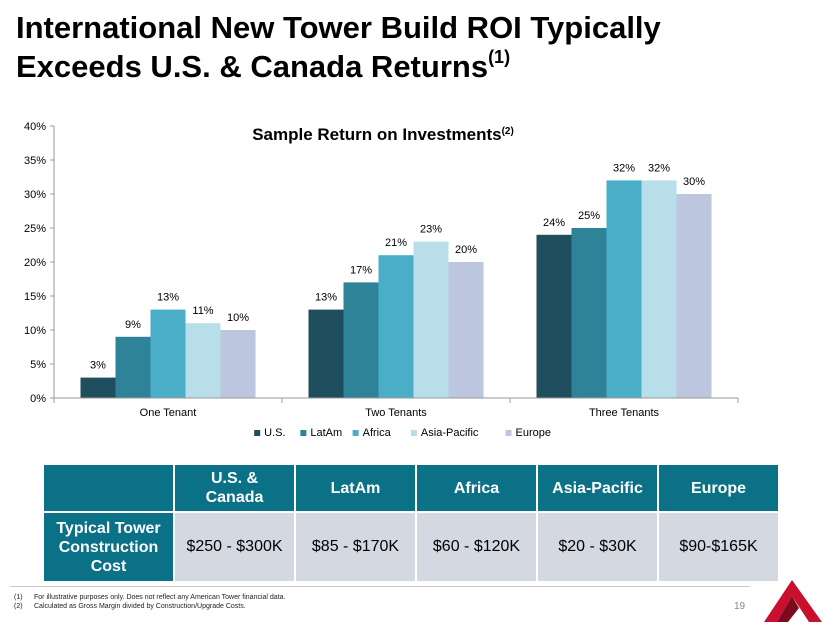 The width and height of the screenshot is (833, 639). I want to click on bar-data-label: 17%, so click(361, 270).